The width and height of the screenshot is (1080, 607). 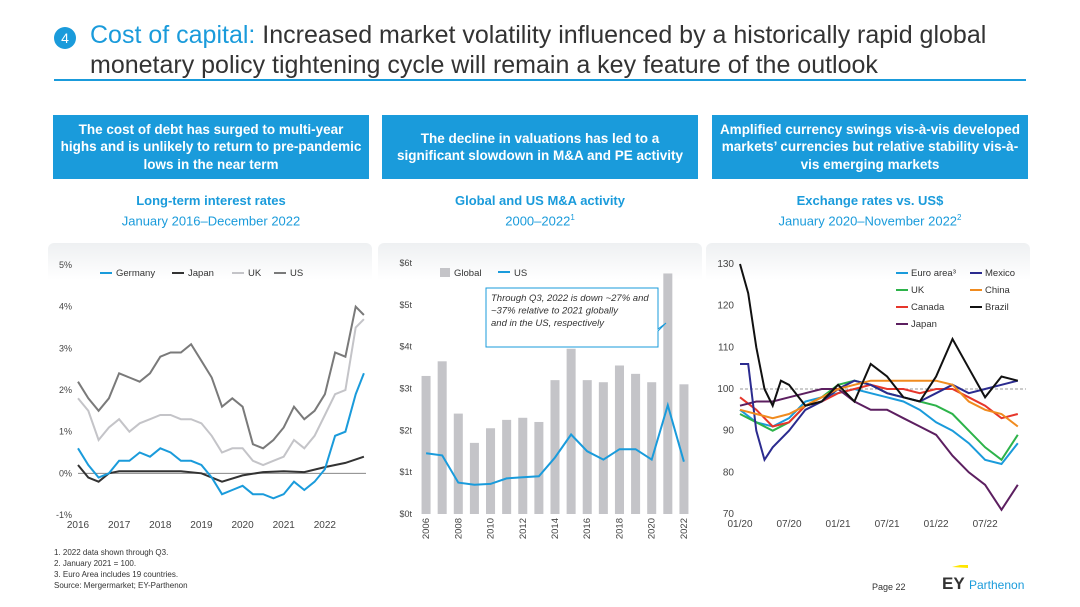 What do you see at coordinates (65, 473) in the screenshot?
I see `y-tick-label: 0%` at bounding box center [65, 473].